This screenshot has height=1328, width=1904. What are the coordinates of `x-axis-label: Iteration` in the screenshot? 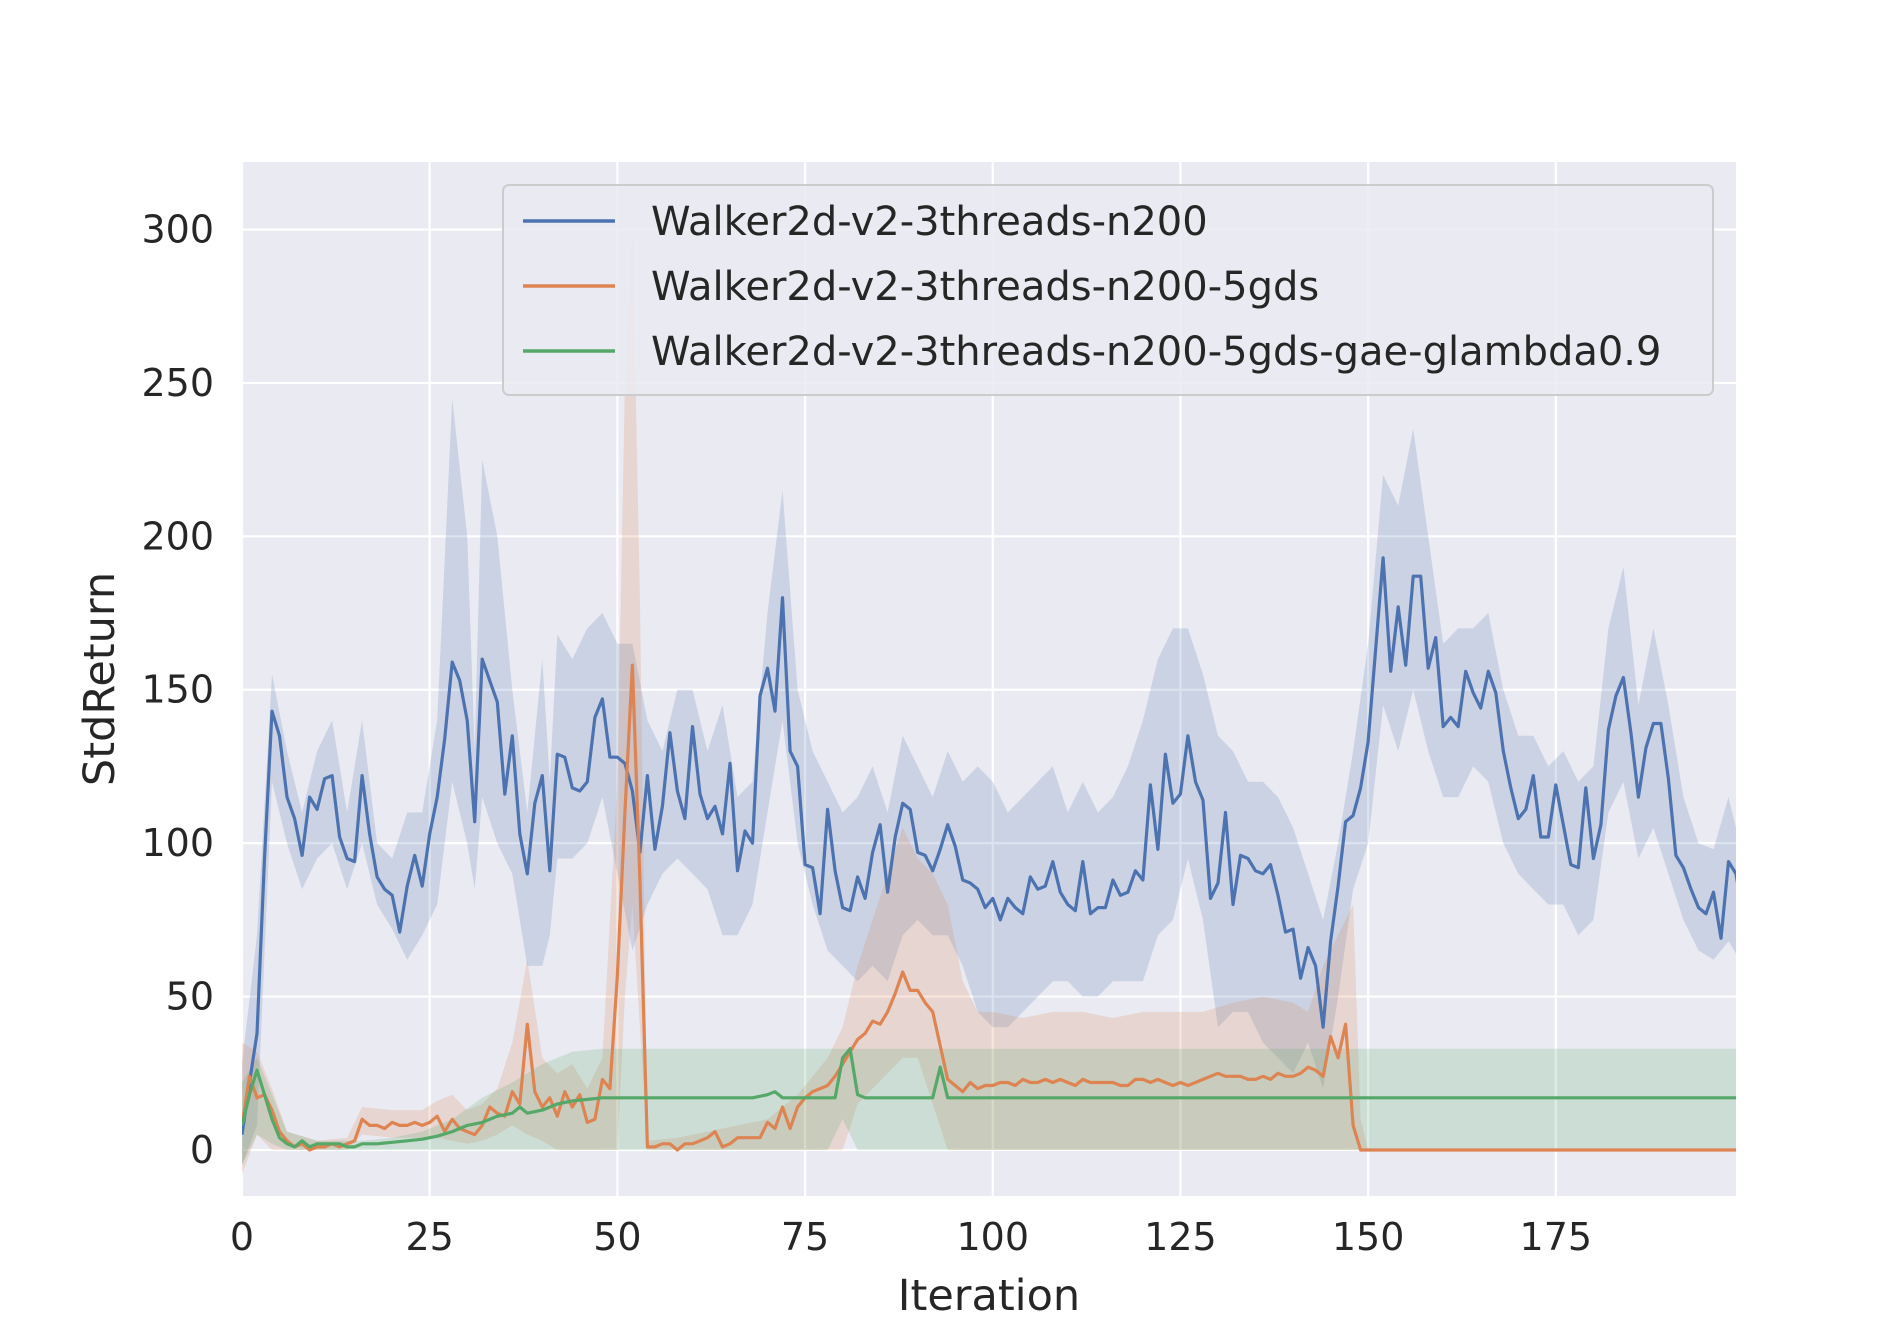 It's located at (989, 1296).